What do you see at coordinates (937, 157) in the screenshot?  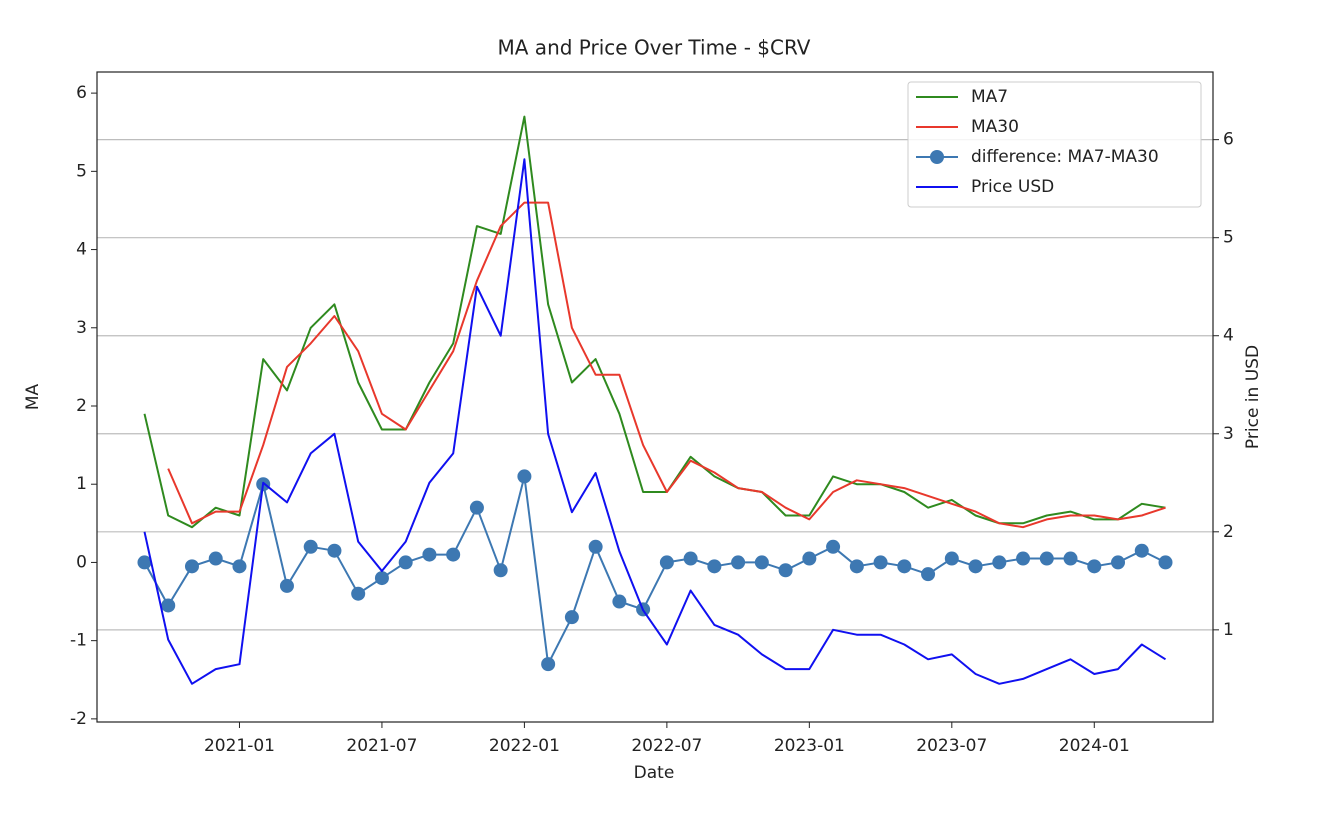 I see `legend-marker` at bounding box center [937, 157].